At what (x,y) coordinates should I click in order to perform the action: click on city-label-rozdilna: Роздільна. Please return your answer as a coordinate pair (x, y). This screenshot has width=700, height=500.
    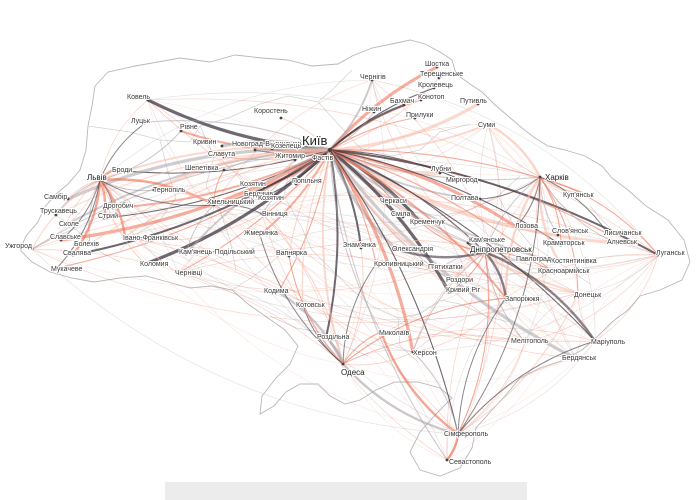
    Looking at the image, I should click on (333, 337).